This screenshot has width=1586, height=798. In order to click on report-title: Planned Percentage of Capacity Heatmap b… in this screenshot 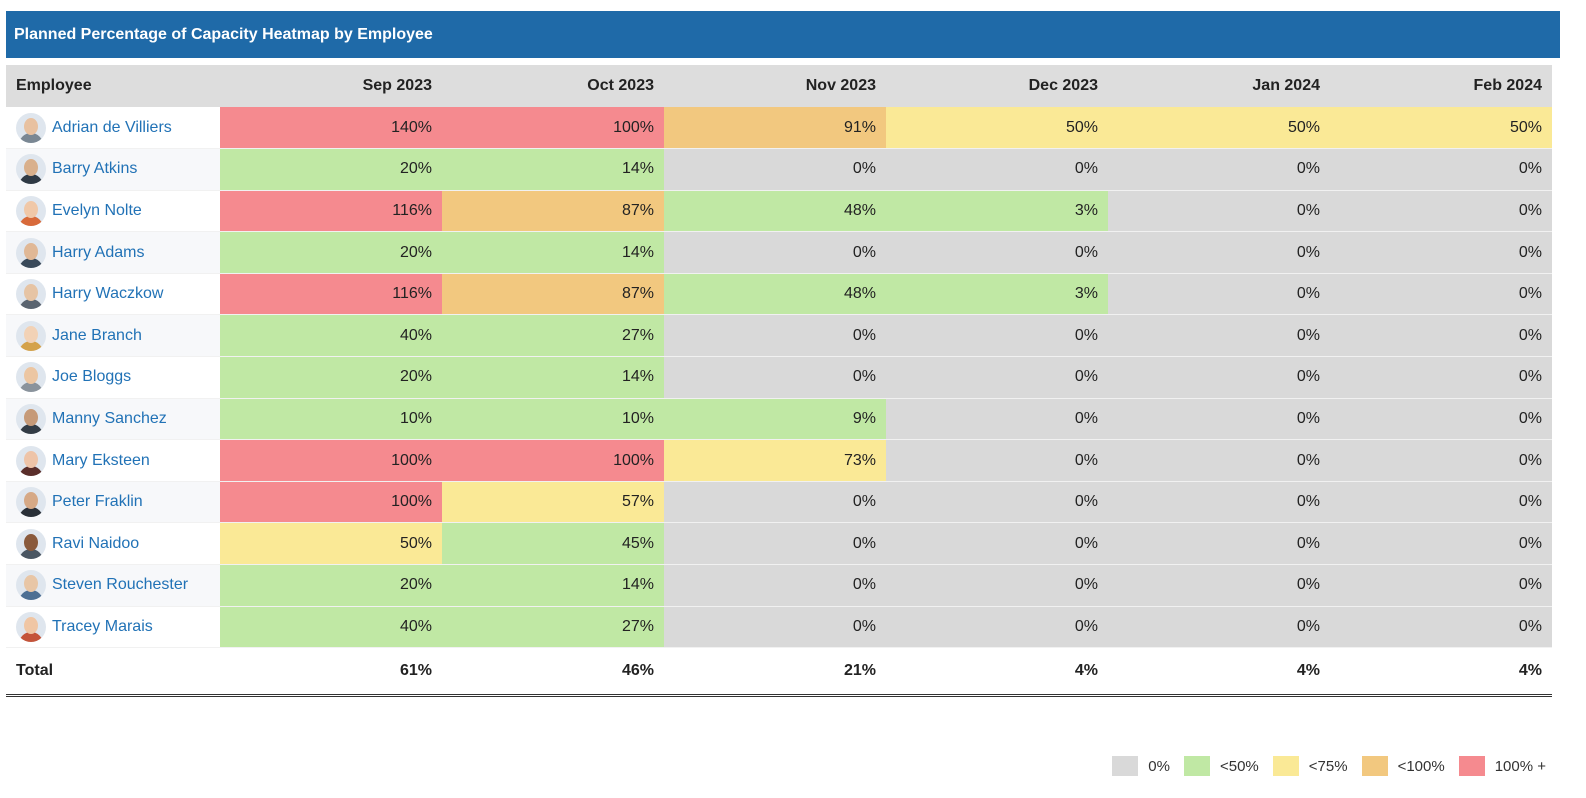, I will do `click(783, 34)`.